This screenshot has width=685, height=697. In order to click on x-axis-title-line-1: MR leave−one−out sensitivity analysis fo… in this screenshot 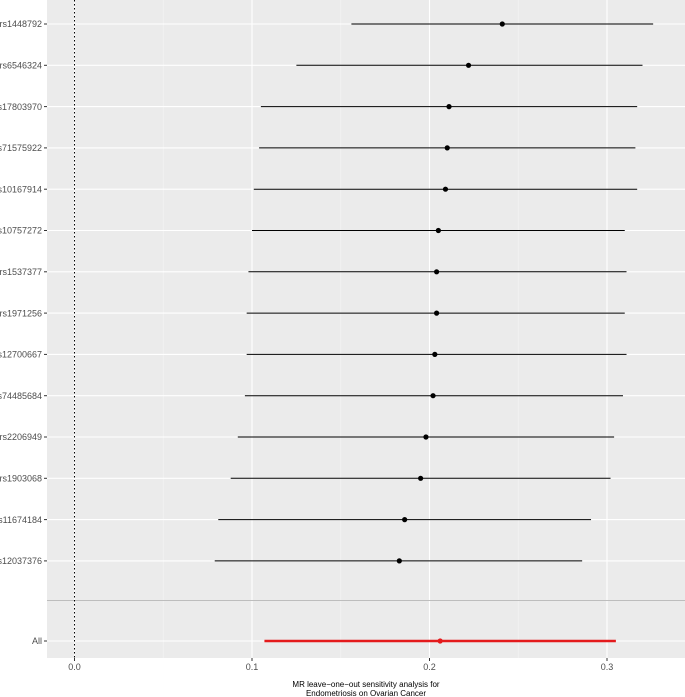, I will do `click(366, 684)`.